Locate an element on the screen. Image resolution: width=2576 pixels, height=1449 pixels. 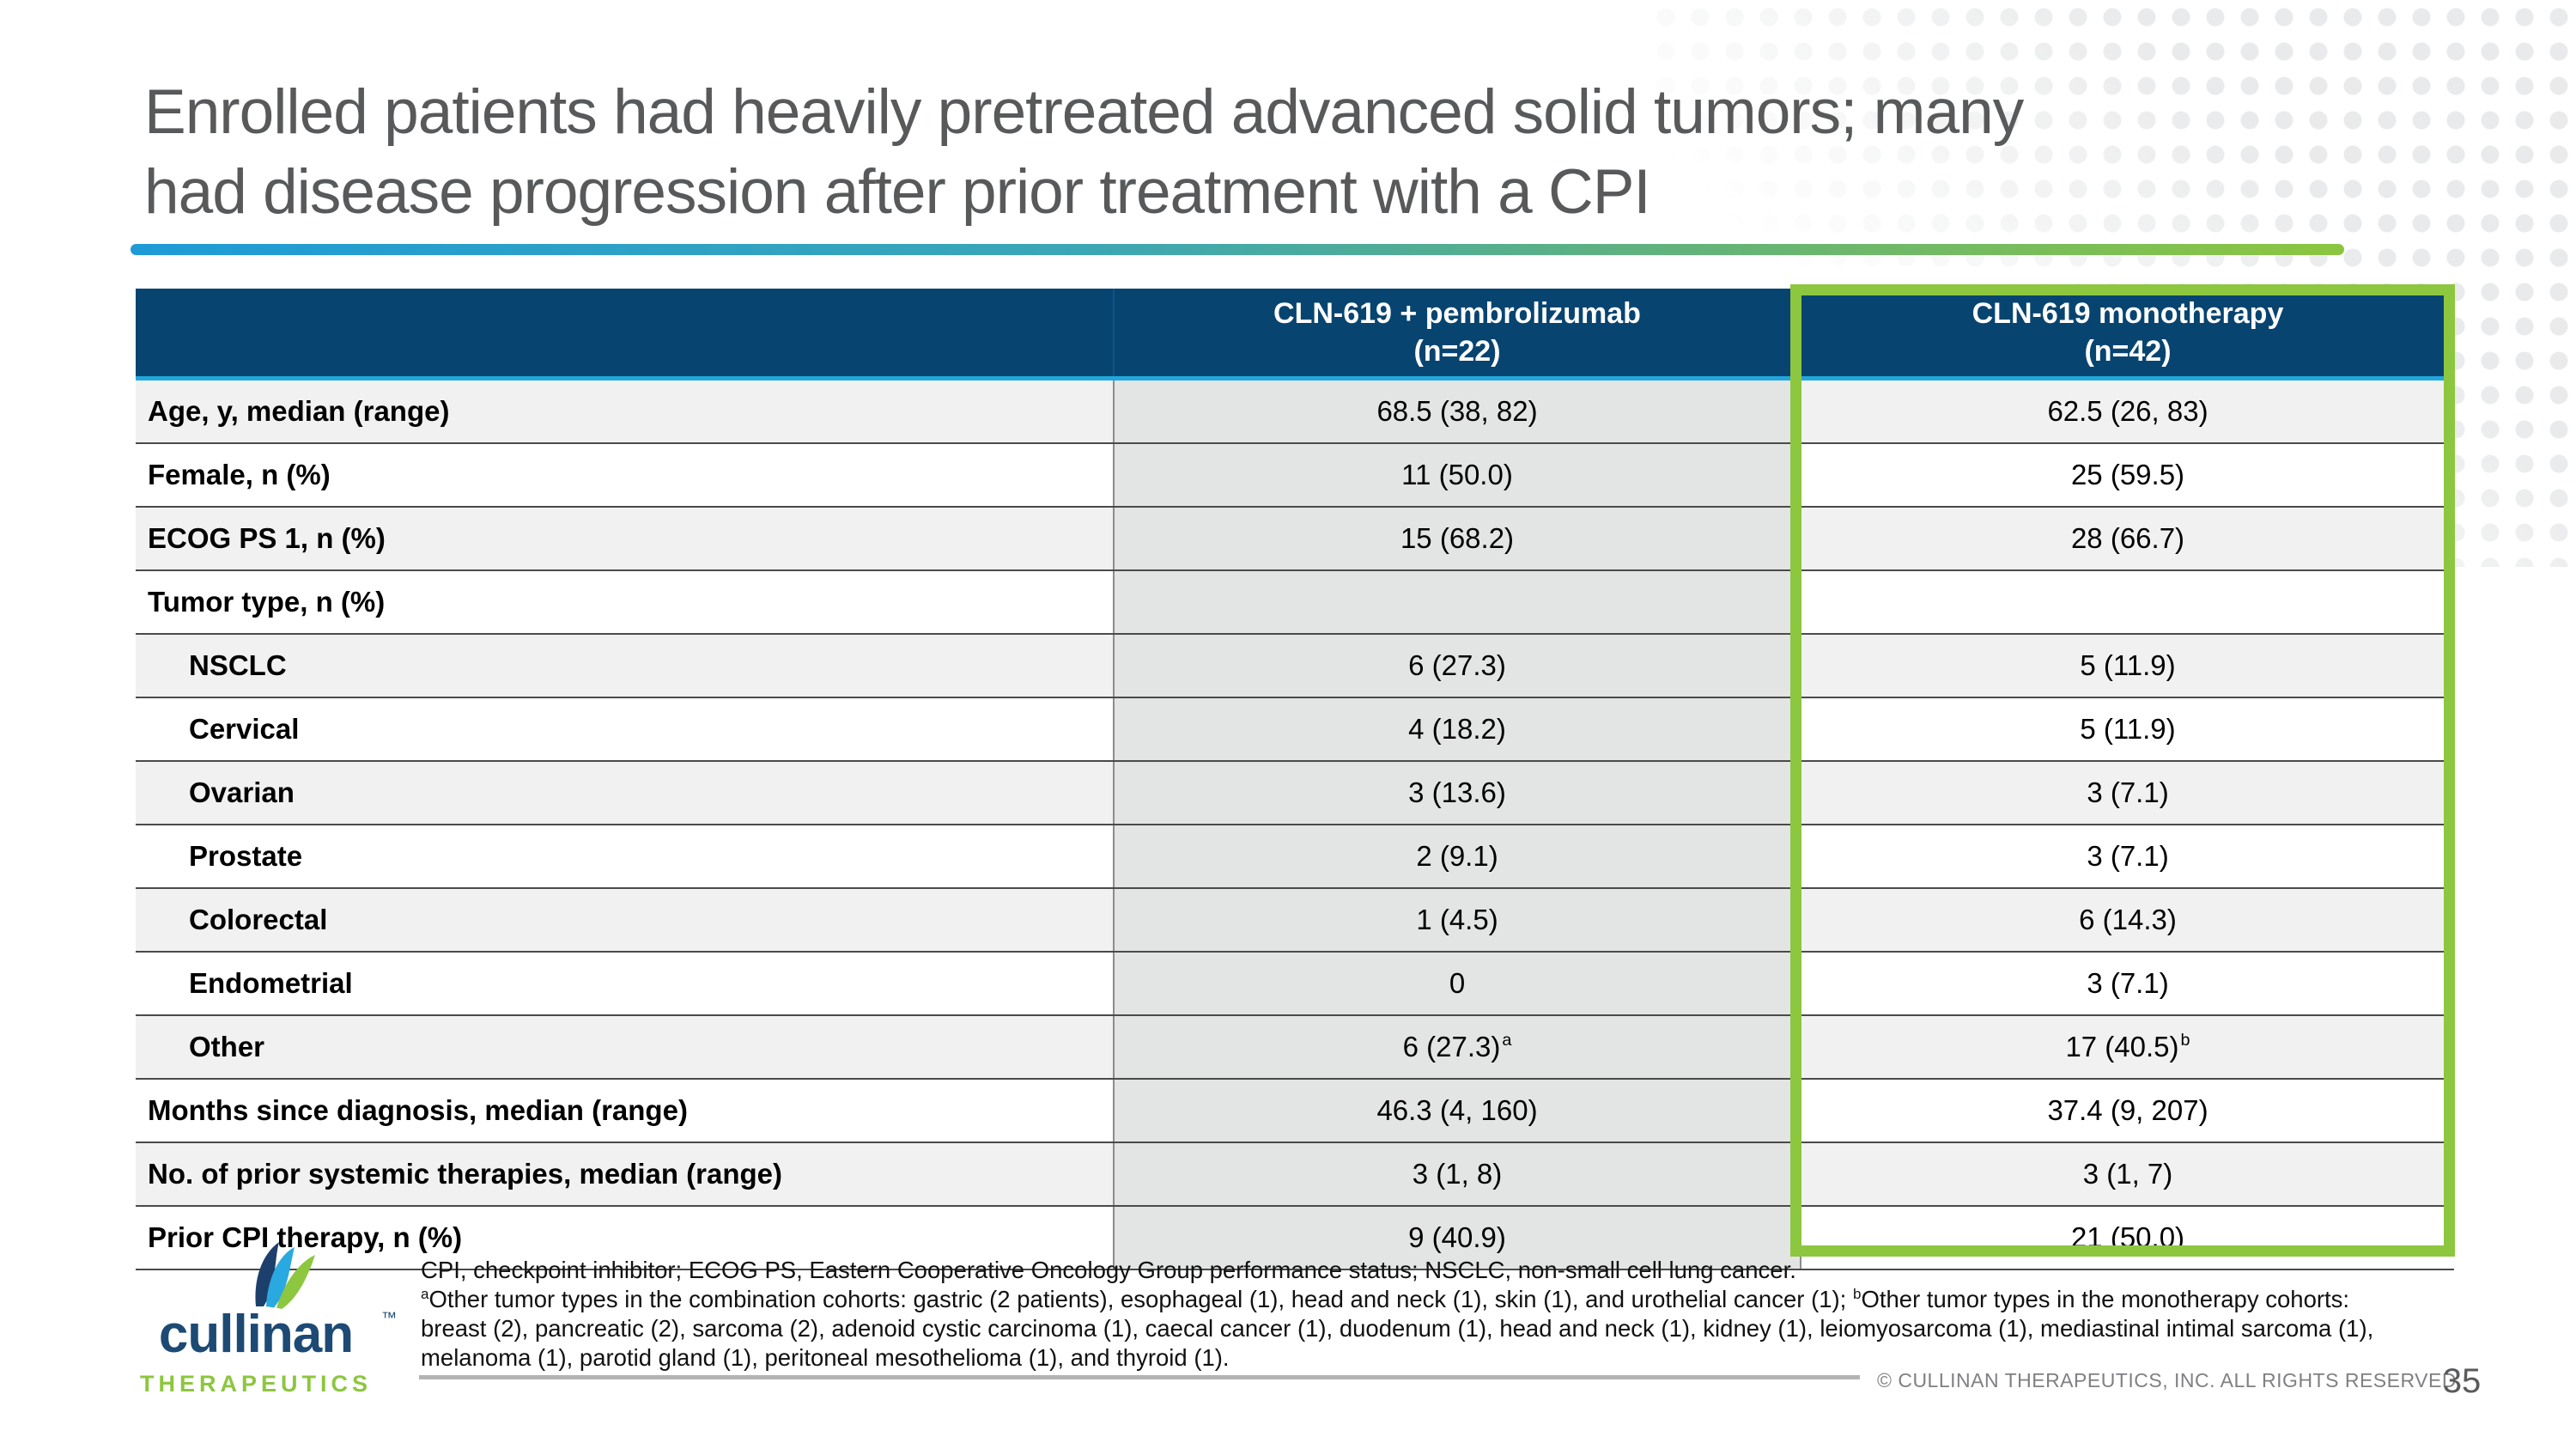
logo-subtext: THERAPEUTICS is located at coordinates (255, 1384).